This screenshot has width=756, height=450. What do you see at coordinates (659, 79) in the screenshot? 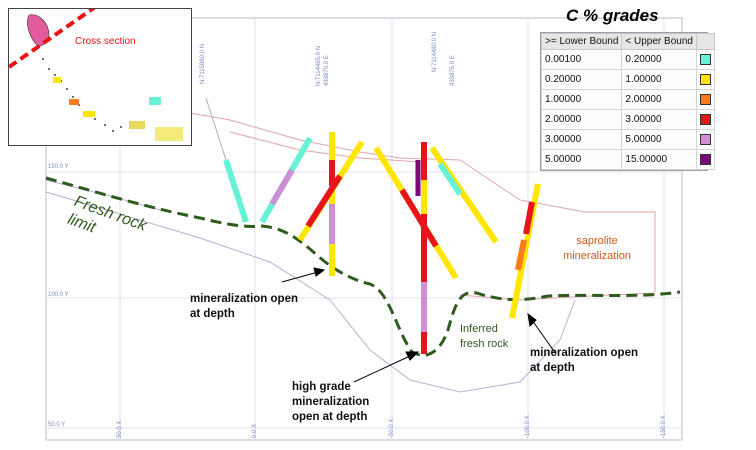
I see `legend-upper: 1.00000` at bounding box center [659, 79].